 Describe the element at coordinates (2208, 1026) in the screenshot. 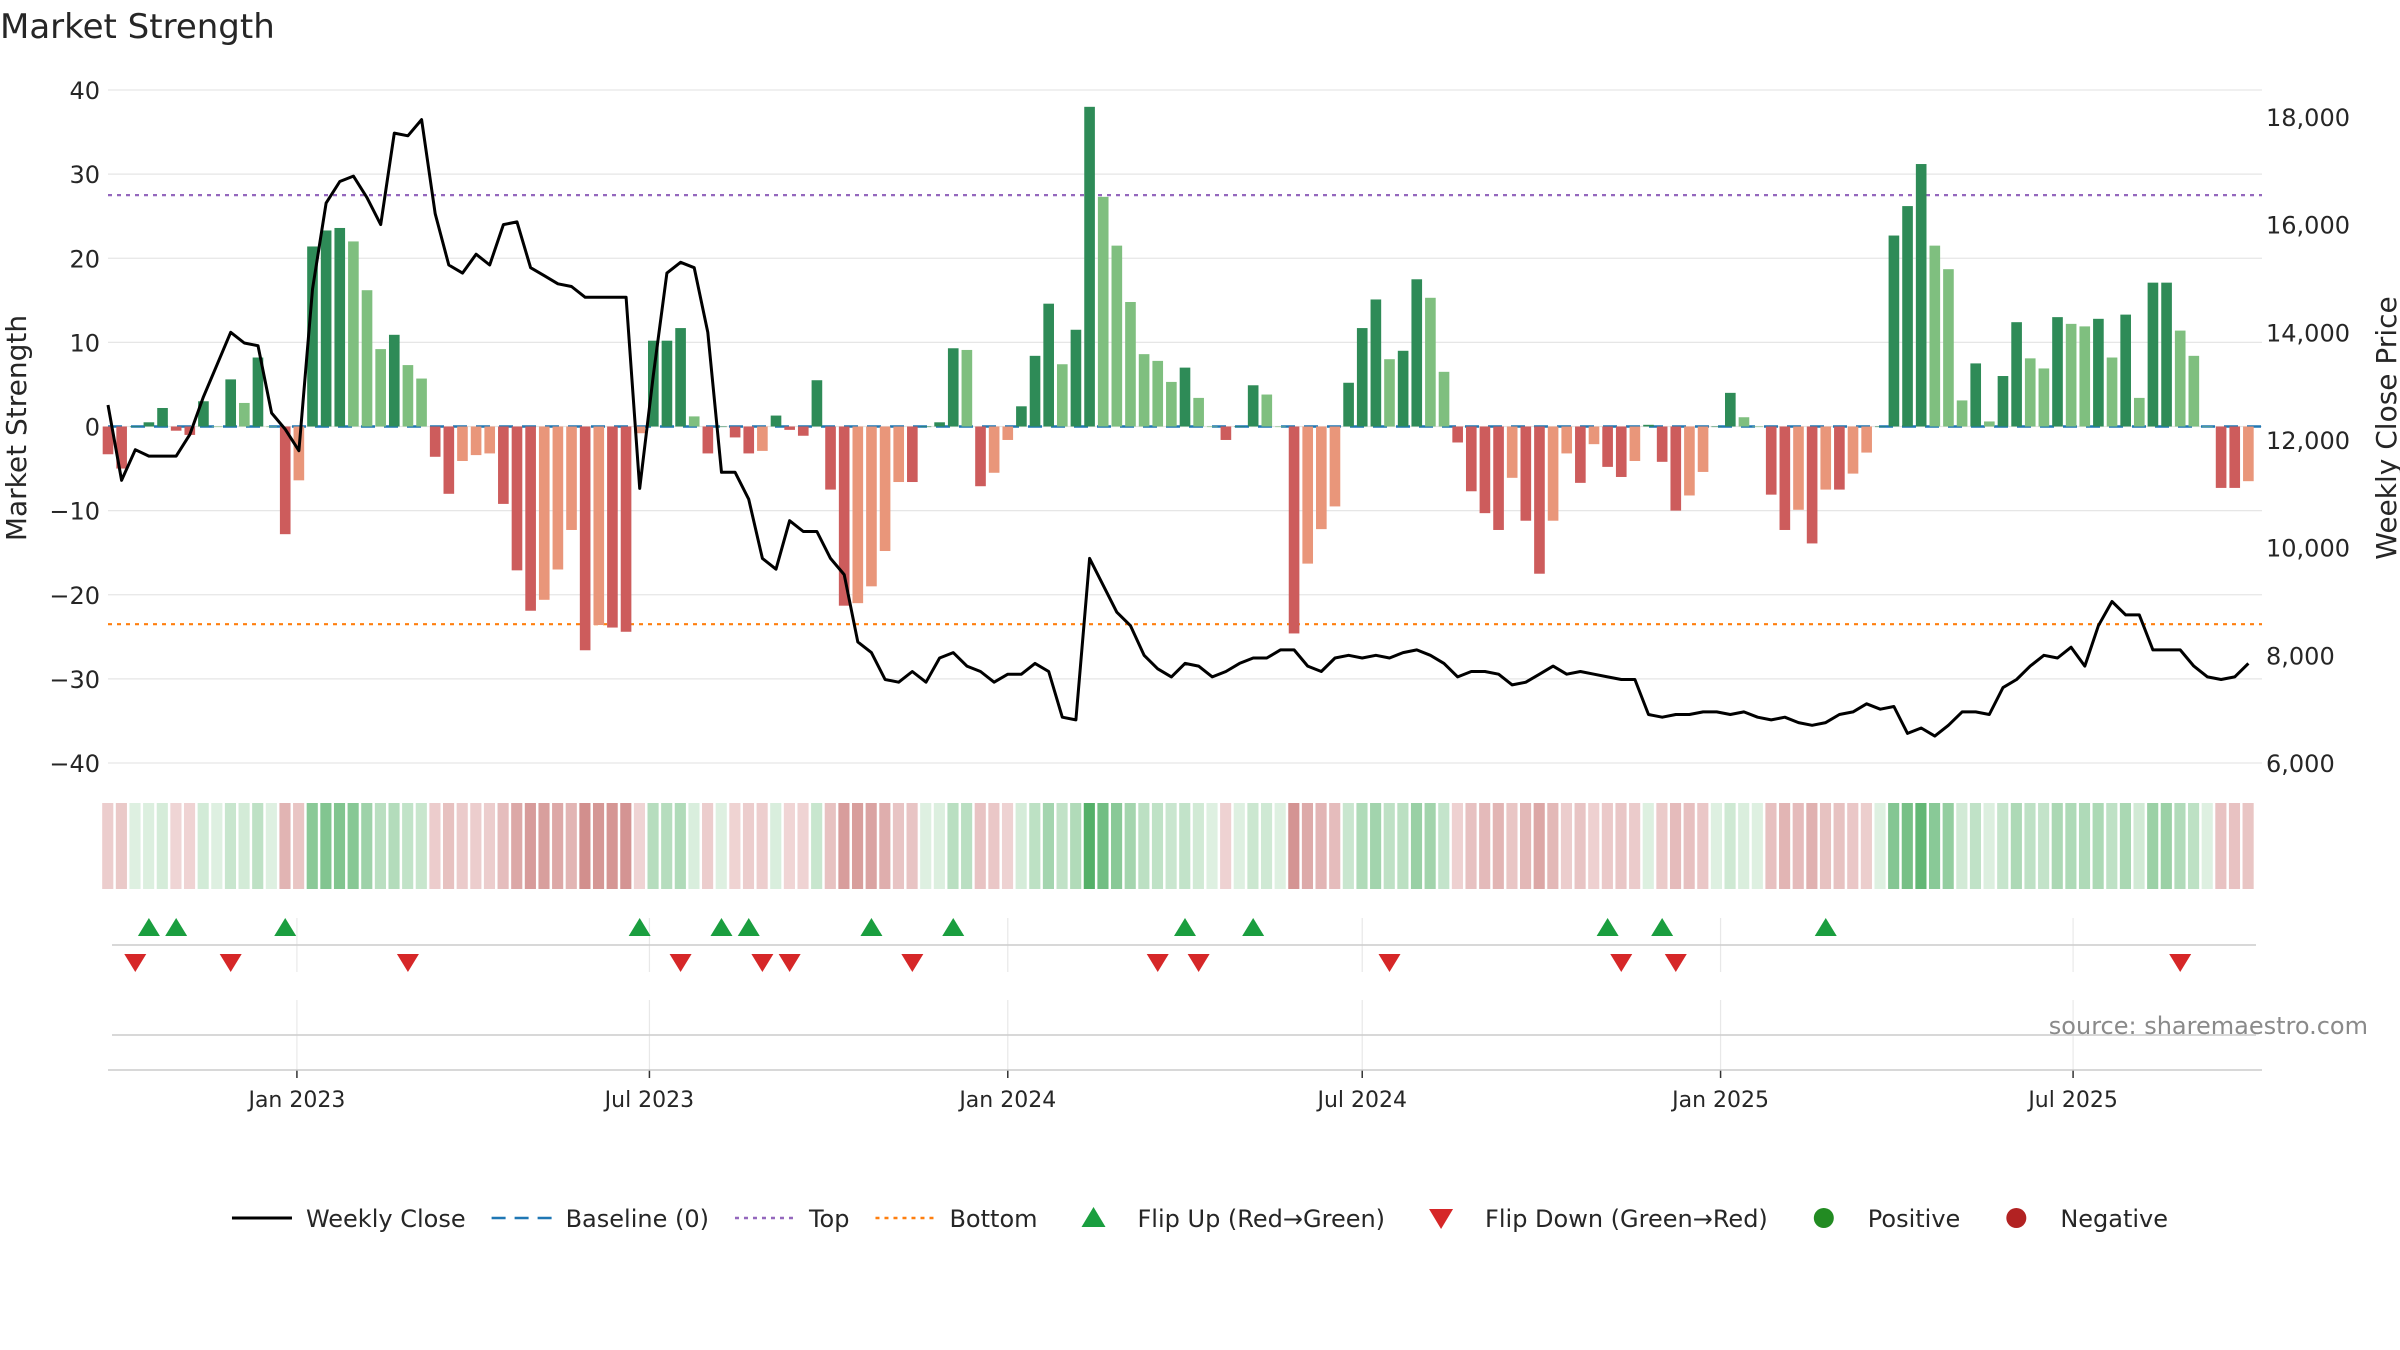

I see `source-label: source: sharemaestro.com` at that location.